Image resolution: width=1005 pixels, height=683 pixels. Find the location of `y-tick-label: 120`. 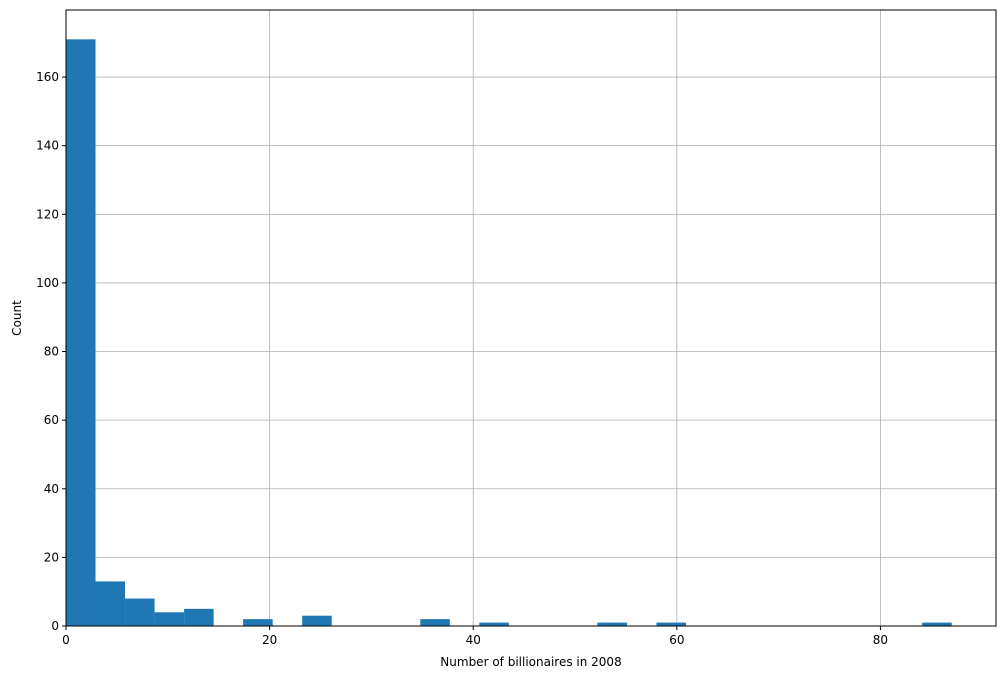

y-tick-label: 120 is located at coordinates (47, 214).